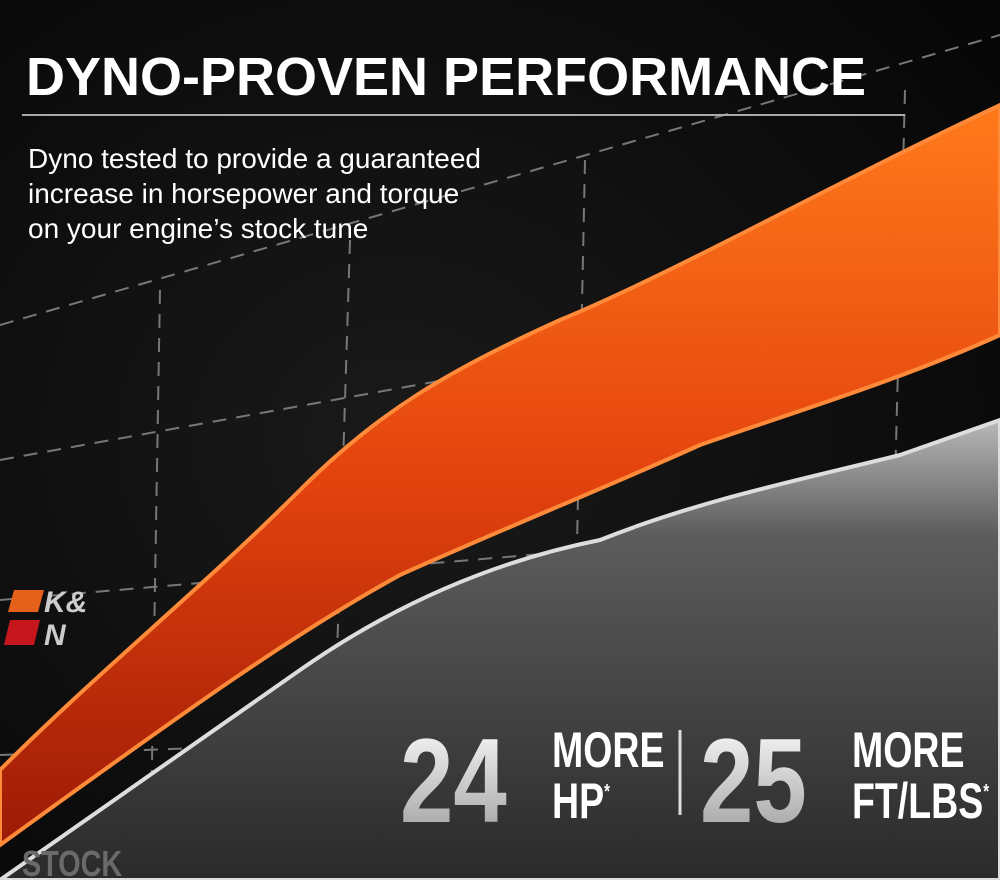 The height and width of the screenshot is (880, 1000). I want to click on logo: K& N, so click(45, 619).